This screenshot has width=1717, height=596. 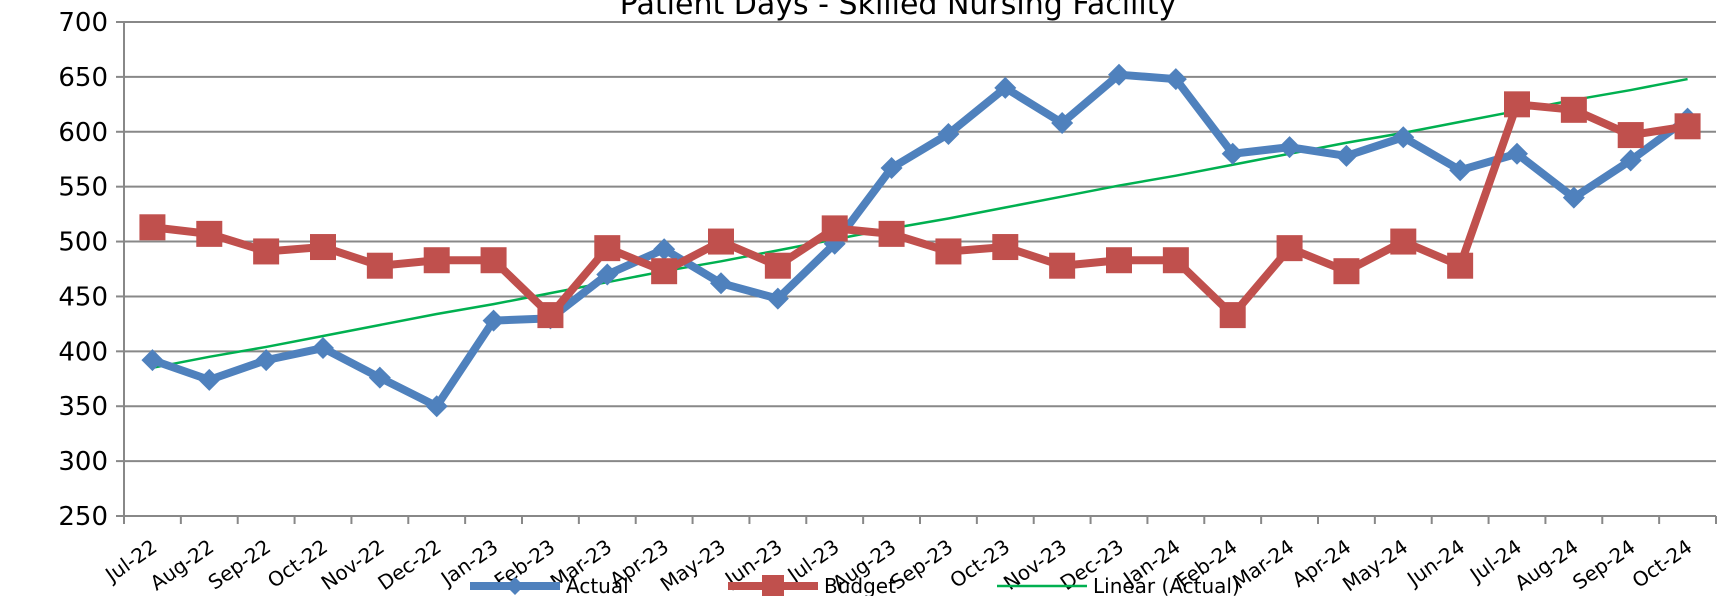 I want to click on y-tick-label: 400, so click(x=83, y=352).